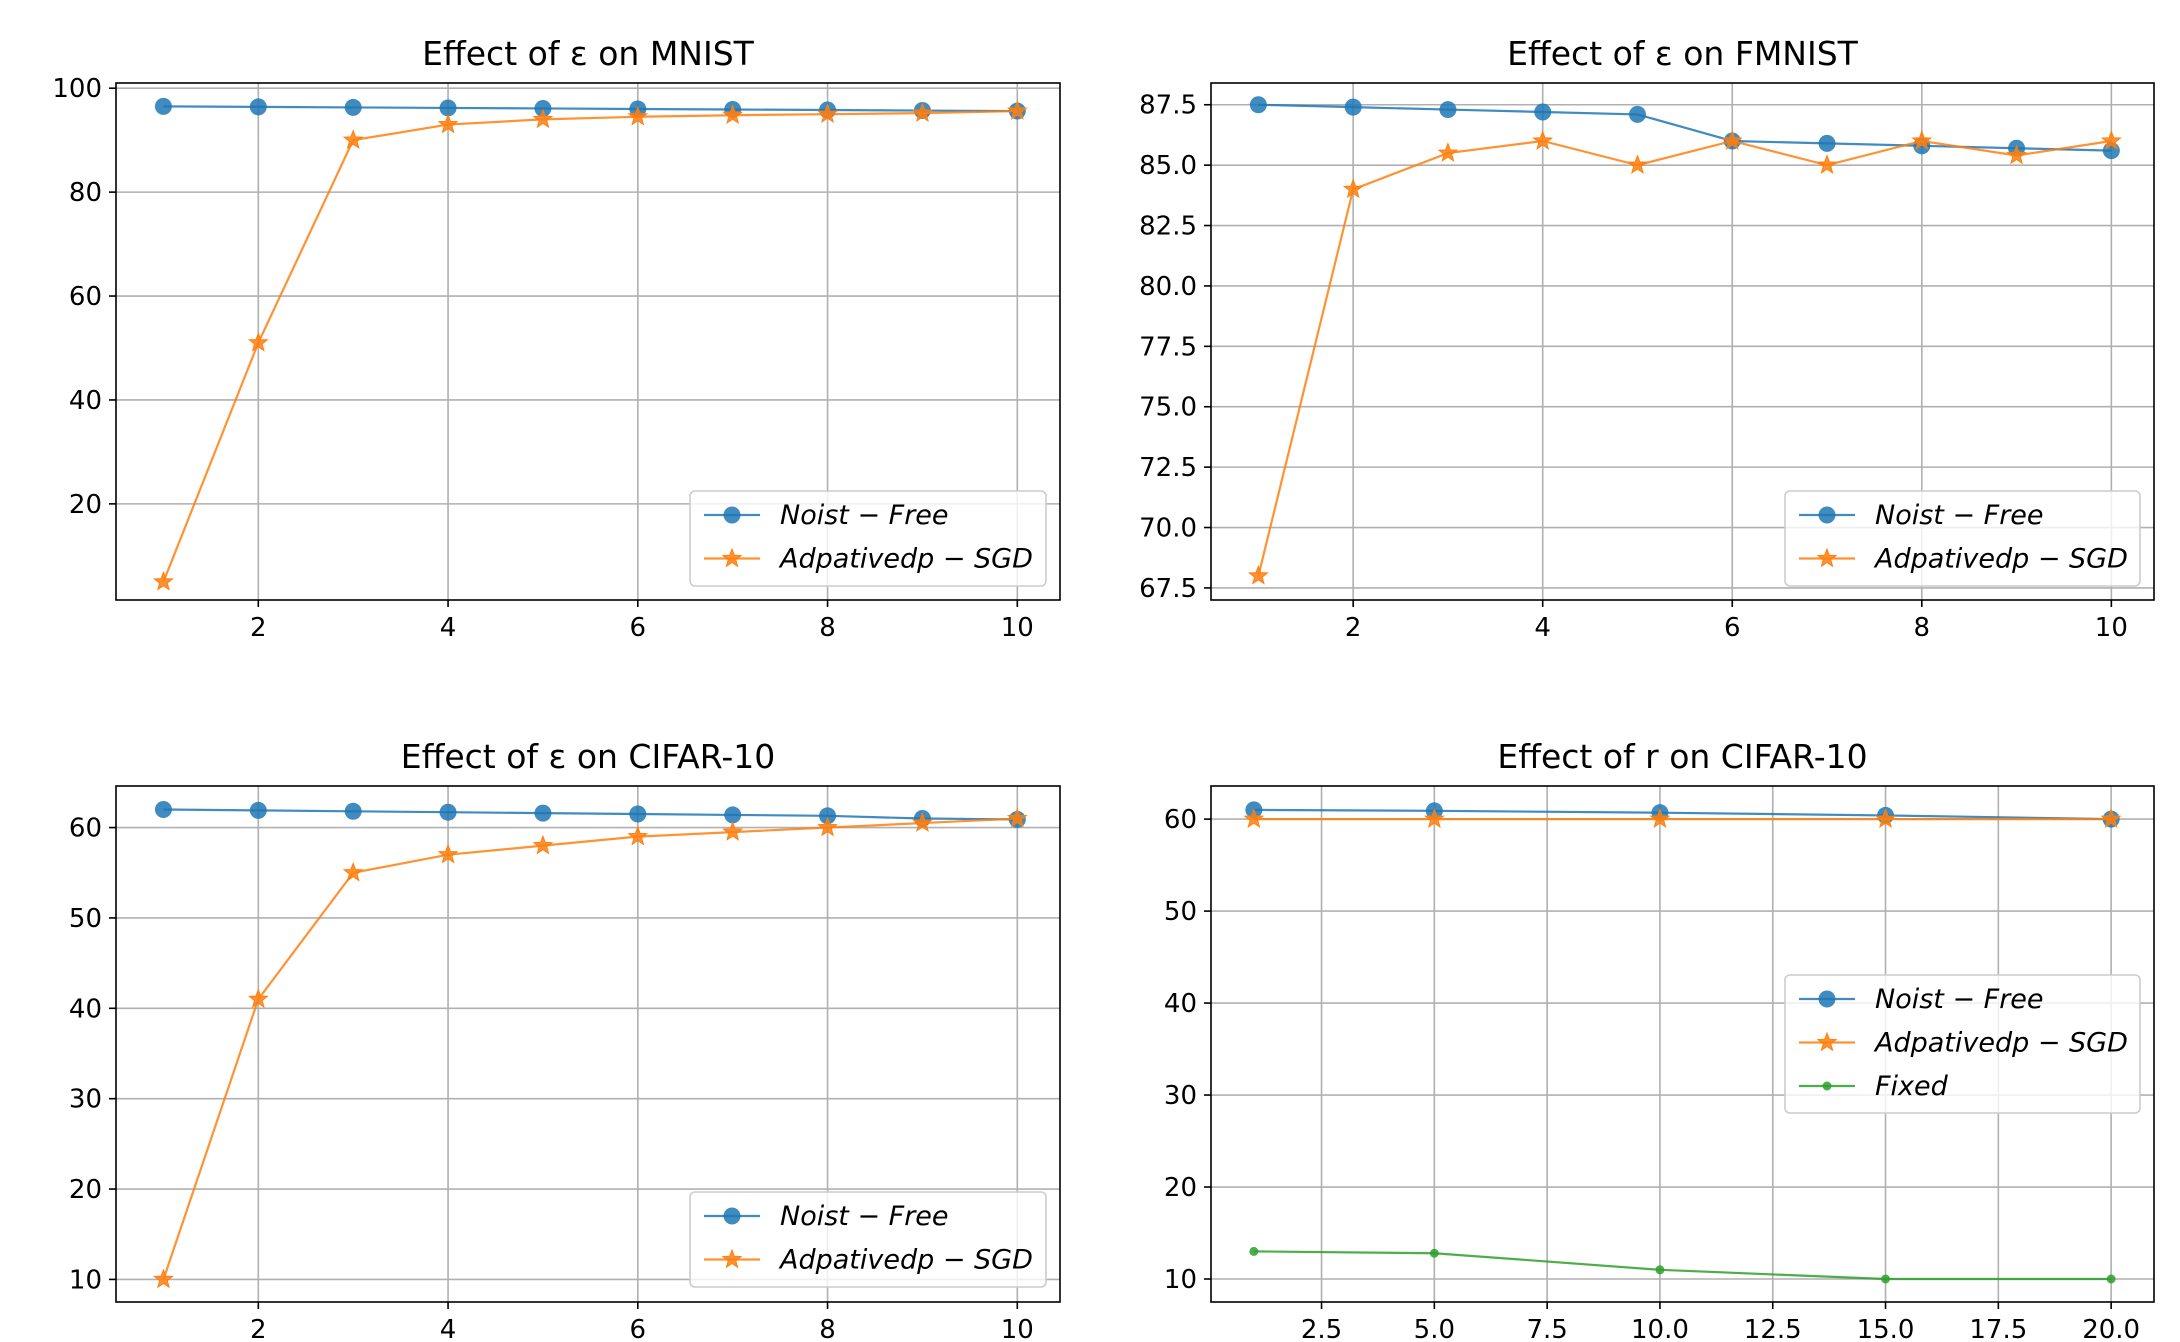 The height and width of the screenshot is (1342, 2180). I want to click on y-tick-label: 77.5, so click(1168, 347).